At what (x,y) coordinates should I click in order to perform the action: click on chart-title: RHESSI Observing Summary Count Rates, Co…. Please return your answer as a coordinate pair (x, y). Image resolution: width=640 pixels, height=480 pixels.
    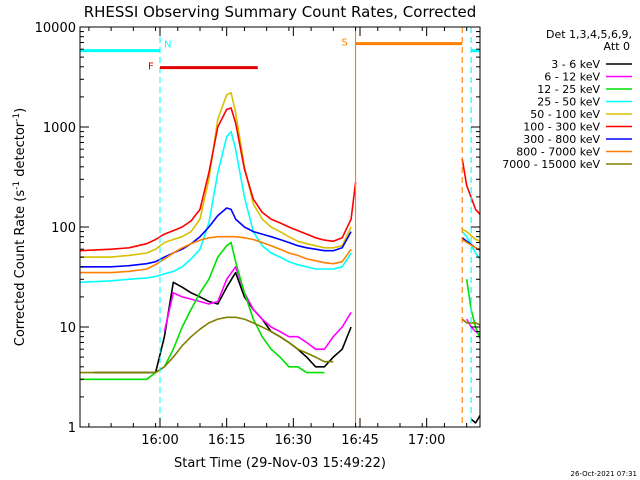
    Looking at the image, I should click on (280, 12).